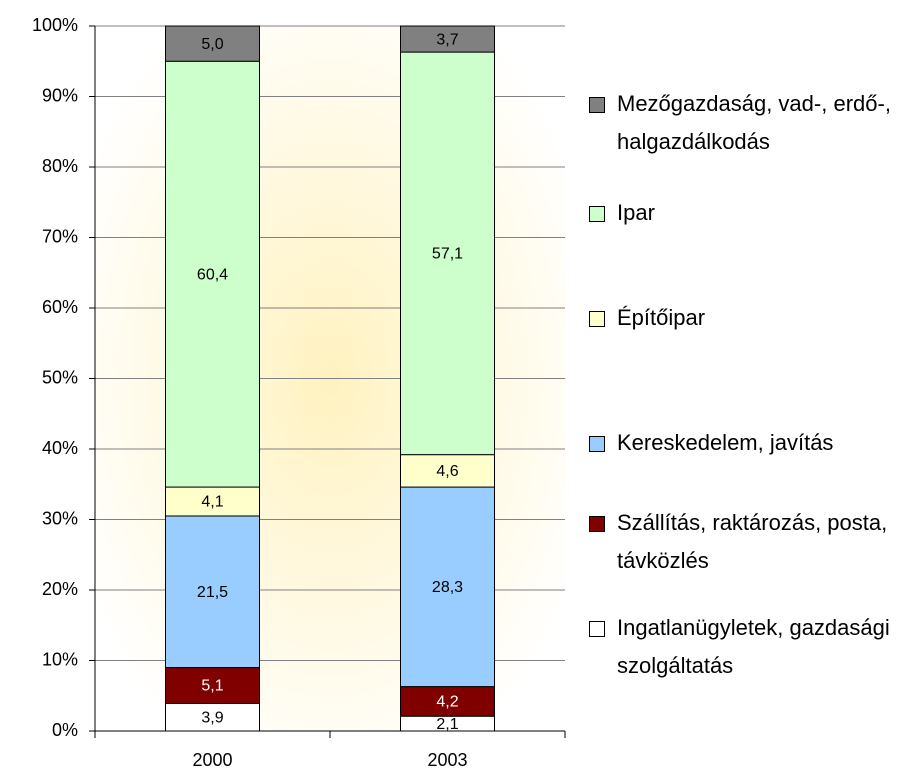  I want to click on value-label: 4,6, so click(447, 471).